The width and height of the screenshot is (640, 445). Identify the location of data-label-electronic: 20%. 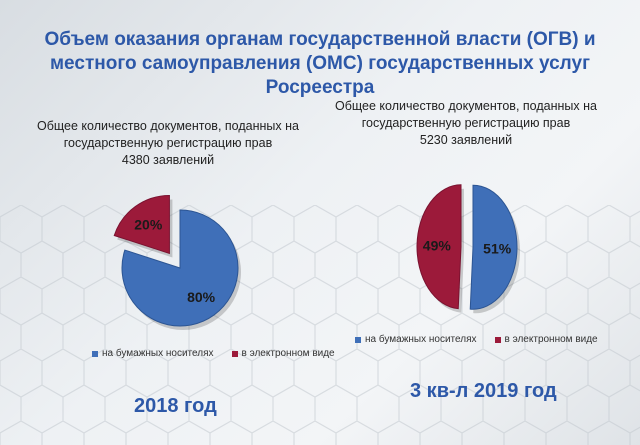
(148, 224).